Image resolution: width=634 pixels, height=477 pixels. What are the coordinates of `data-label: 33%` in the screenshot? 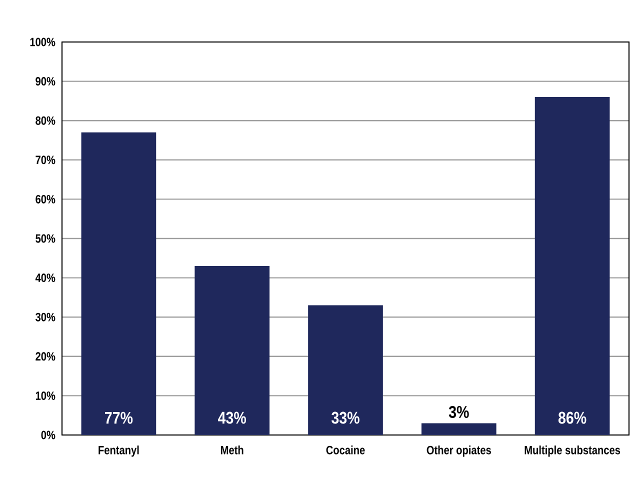 It's located at (346, 418).